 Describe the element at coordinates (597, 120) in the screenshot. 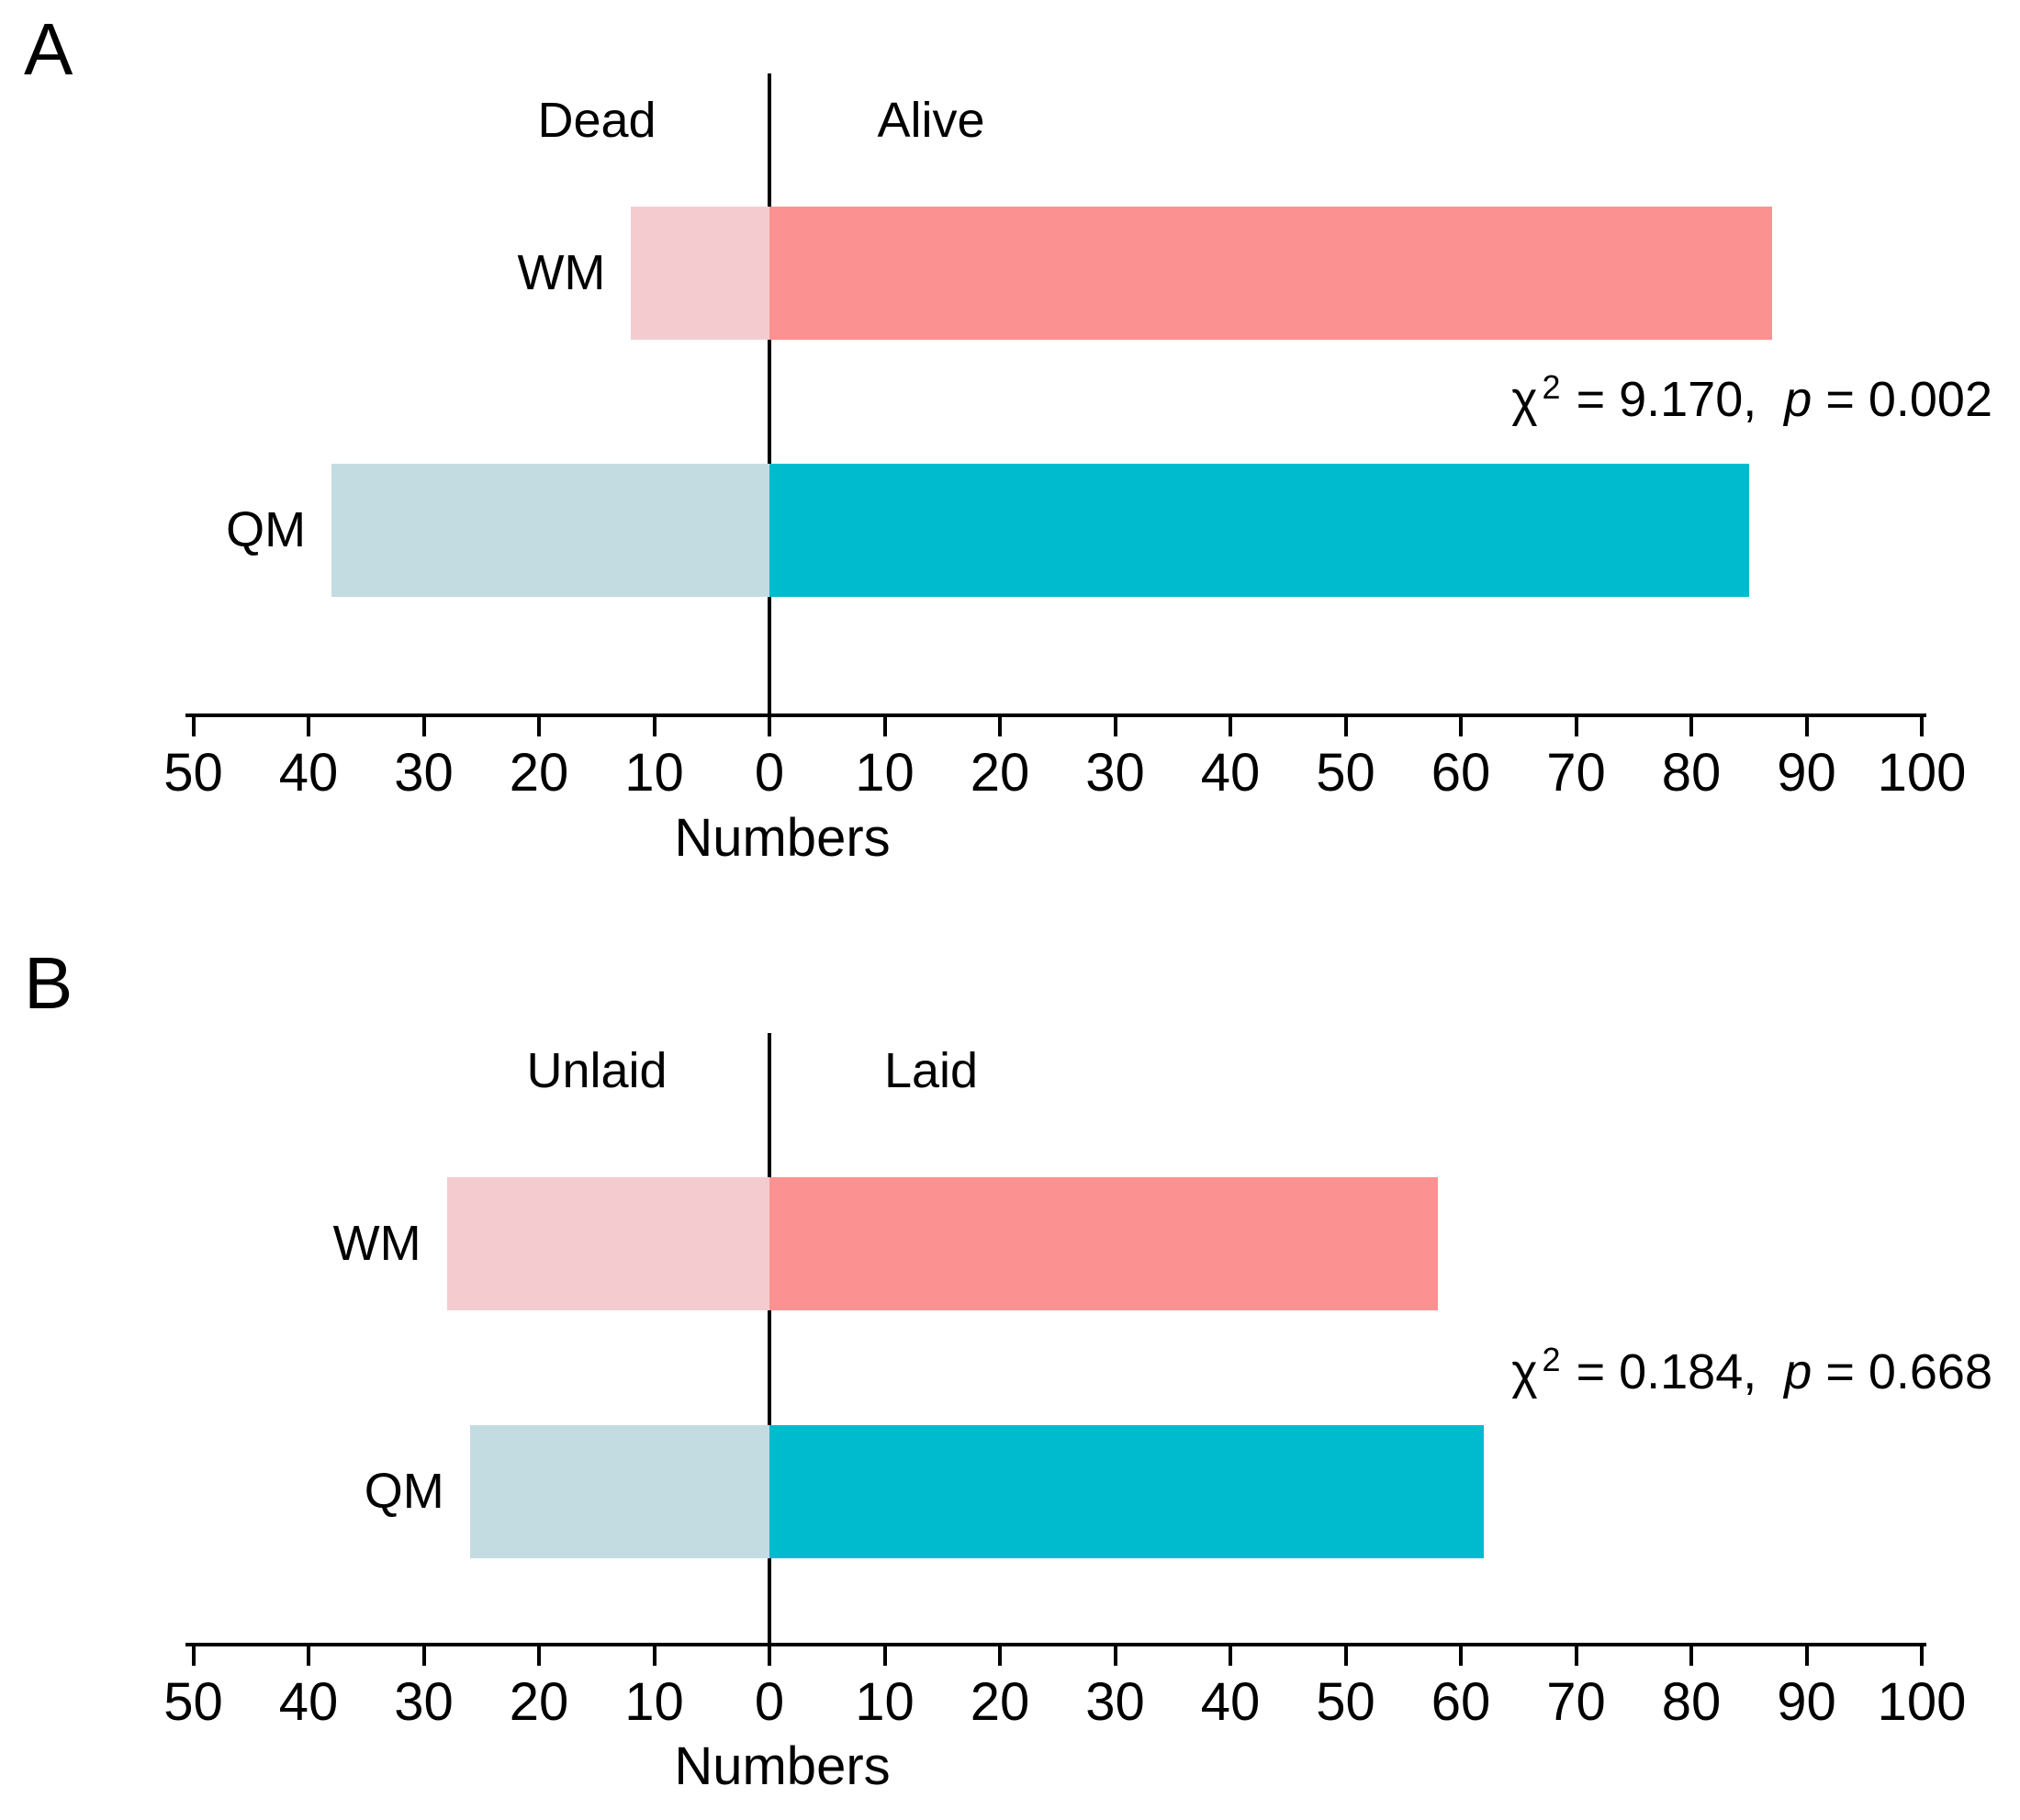

I see `left-column-header: Dead` at that location.